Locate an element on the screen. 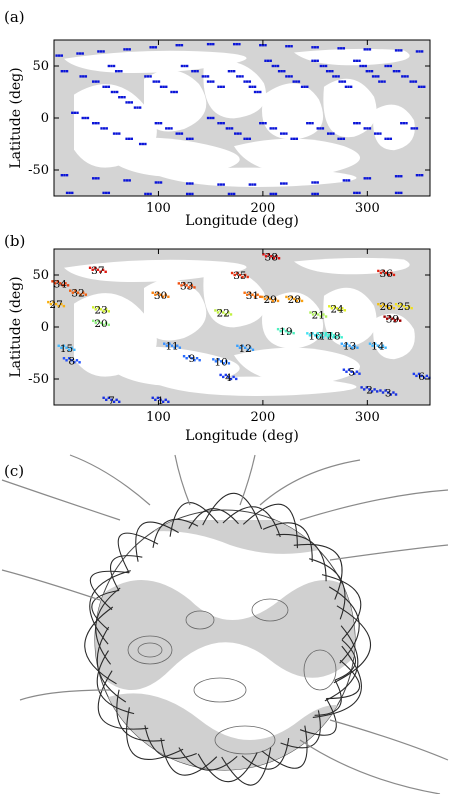  filament-label: 38 is located at coordinates (271, 257).